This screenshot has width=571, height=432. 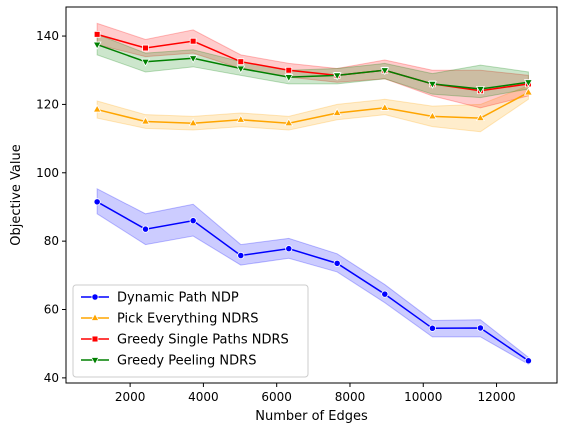 What do you see at coordinates (47, 36) in the screenshot?
I see `y-tick-label: 140` at bounding box center [47, 36].